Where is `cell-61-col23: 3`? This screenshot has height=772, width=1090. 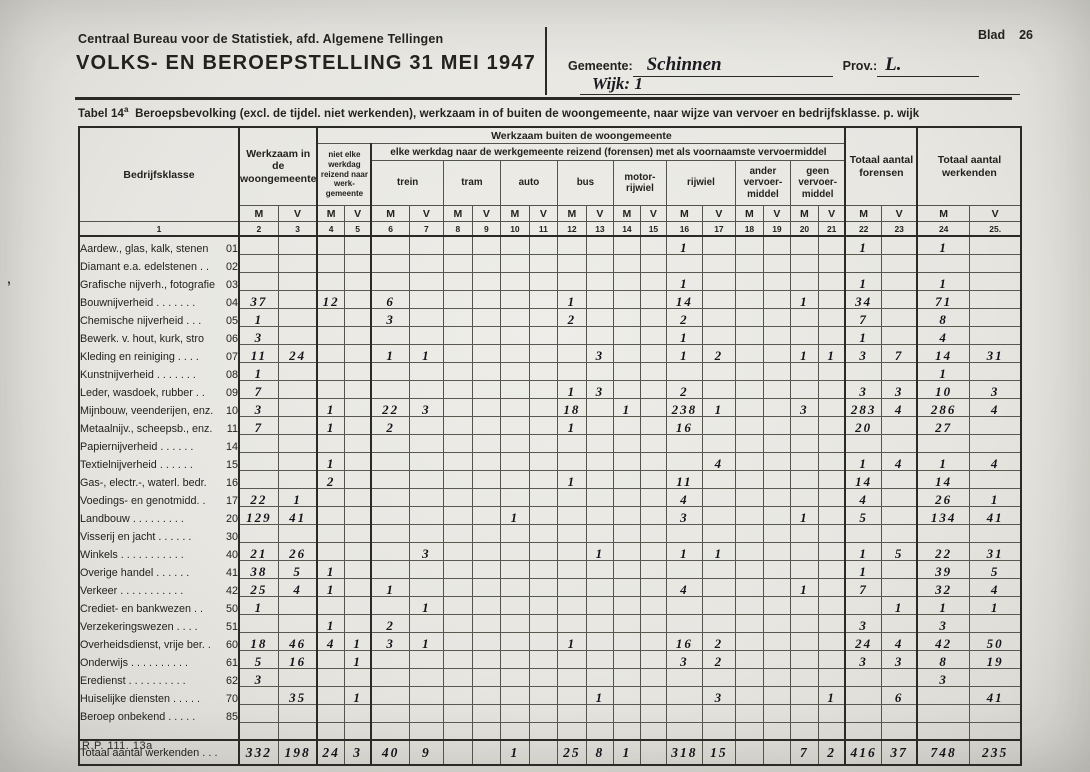 cell-61-col23: 3 is located at coordinates (899, 659).